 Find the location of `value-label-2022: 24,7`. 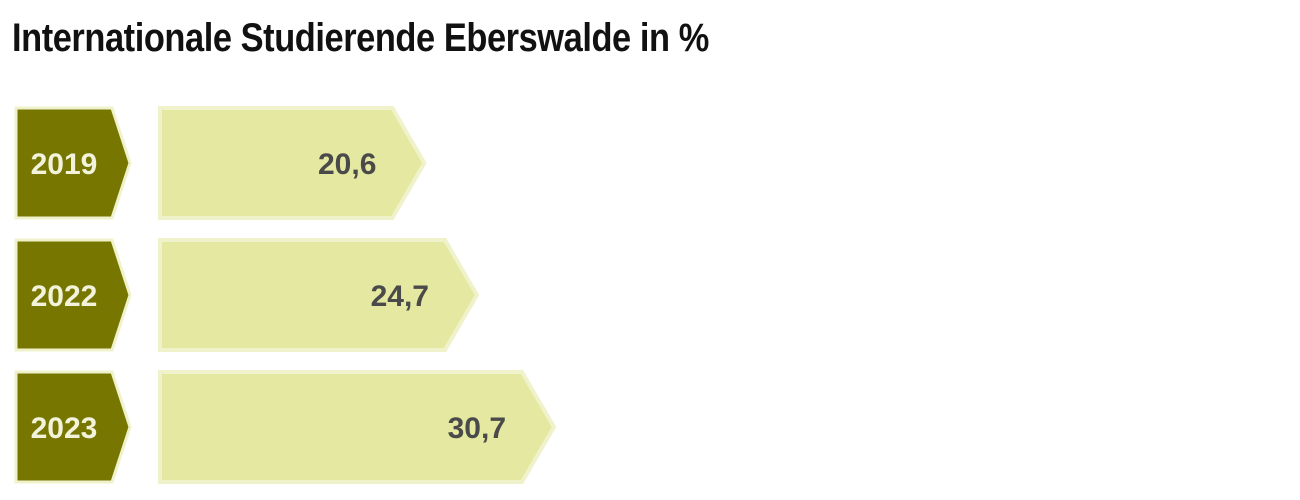

value-label-2022: 24,7 is located at coordinates (400, 296).